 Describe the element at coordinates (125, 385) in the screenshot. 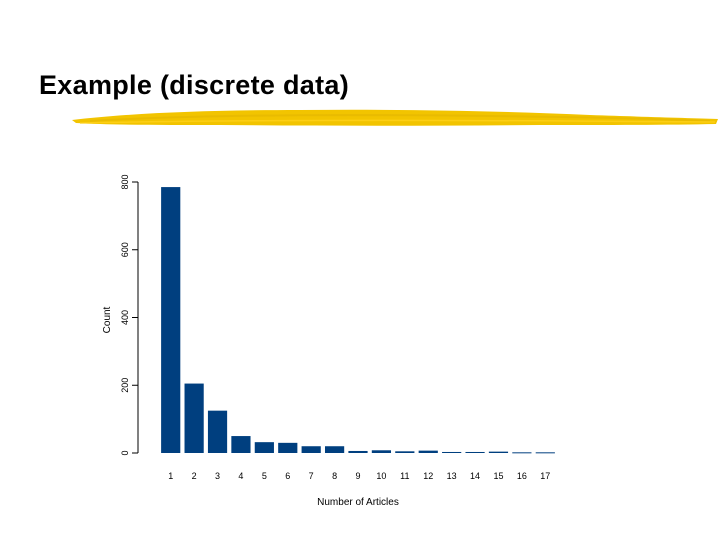

I see `y-tick-label: 200` at that location.